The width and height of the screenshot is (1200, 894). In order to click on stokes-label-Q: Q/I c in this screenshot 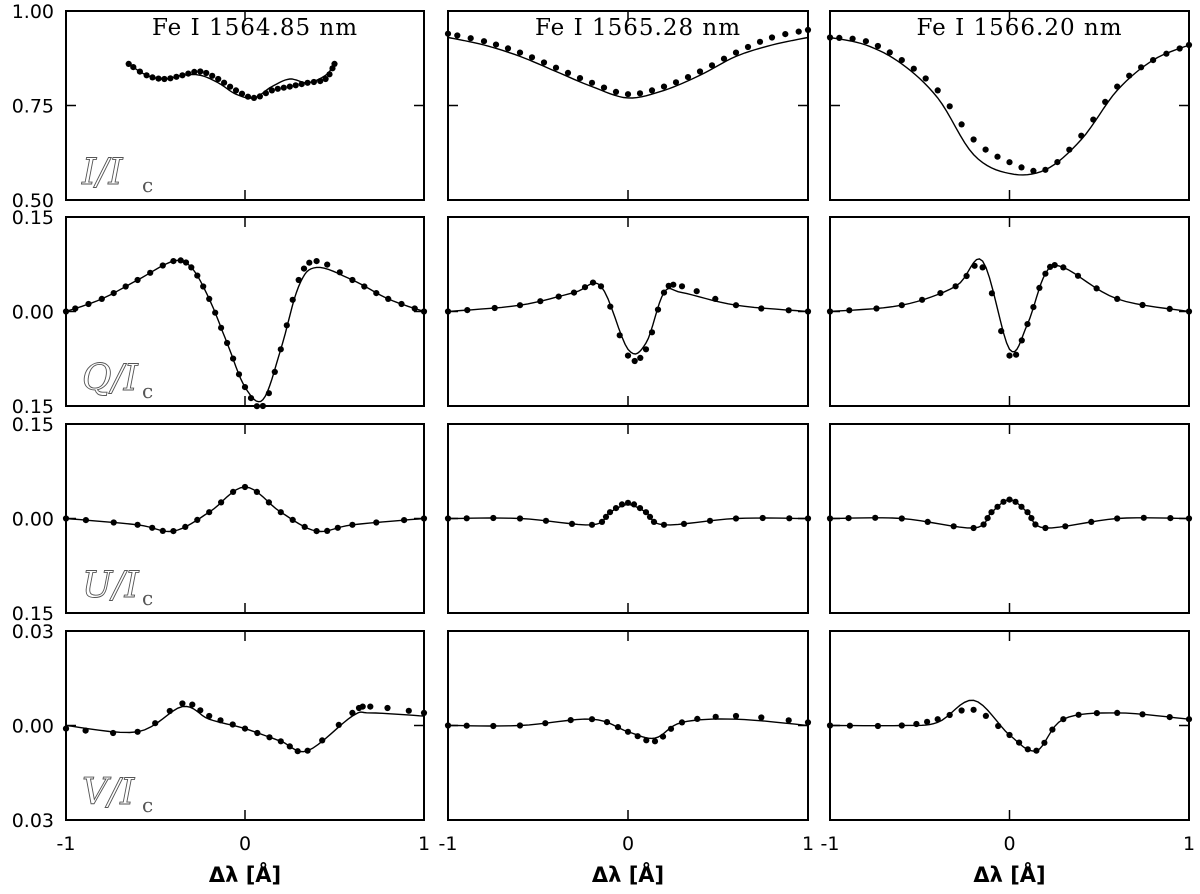, I will do `click(118, 380)`.